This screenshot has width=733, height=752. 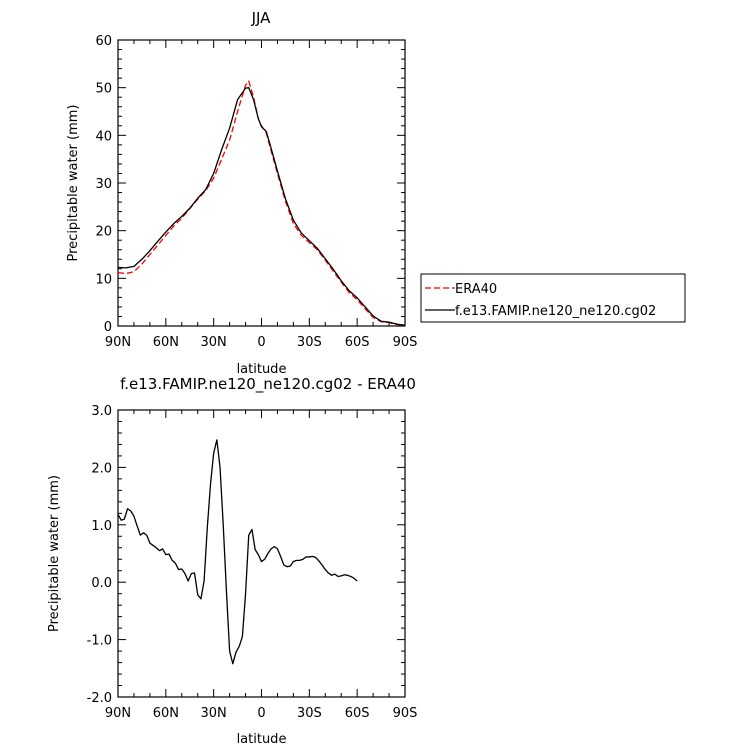 I want to click on y-tick-label: 30, so click(x=103, y=184).